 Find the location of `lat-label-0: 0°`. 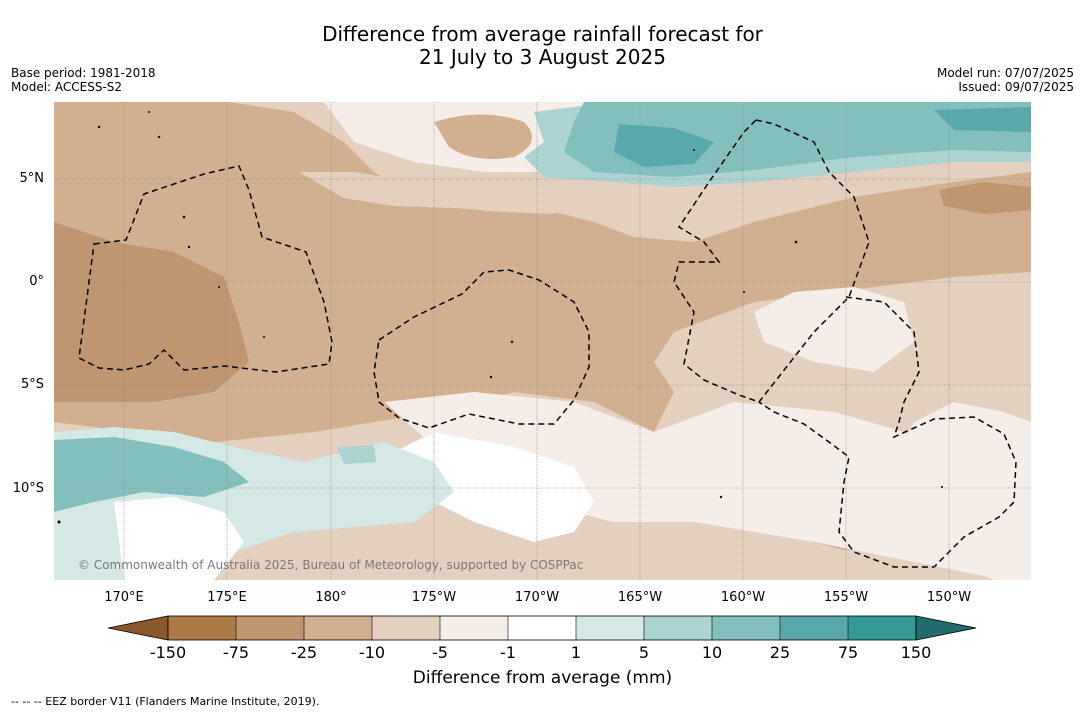

lat-label-0: 0° is located at coordinates (36, 281).